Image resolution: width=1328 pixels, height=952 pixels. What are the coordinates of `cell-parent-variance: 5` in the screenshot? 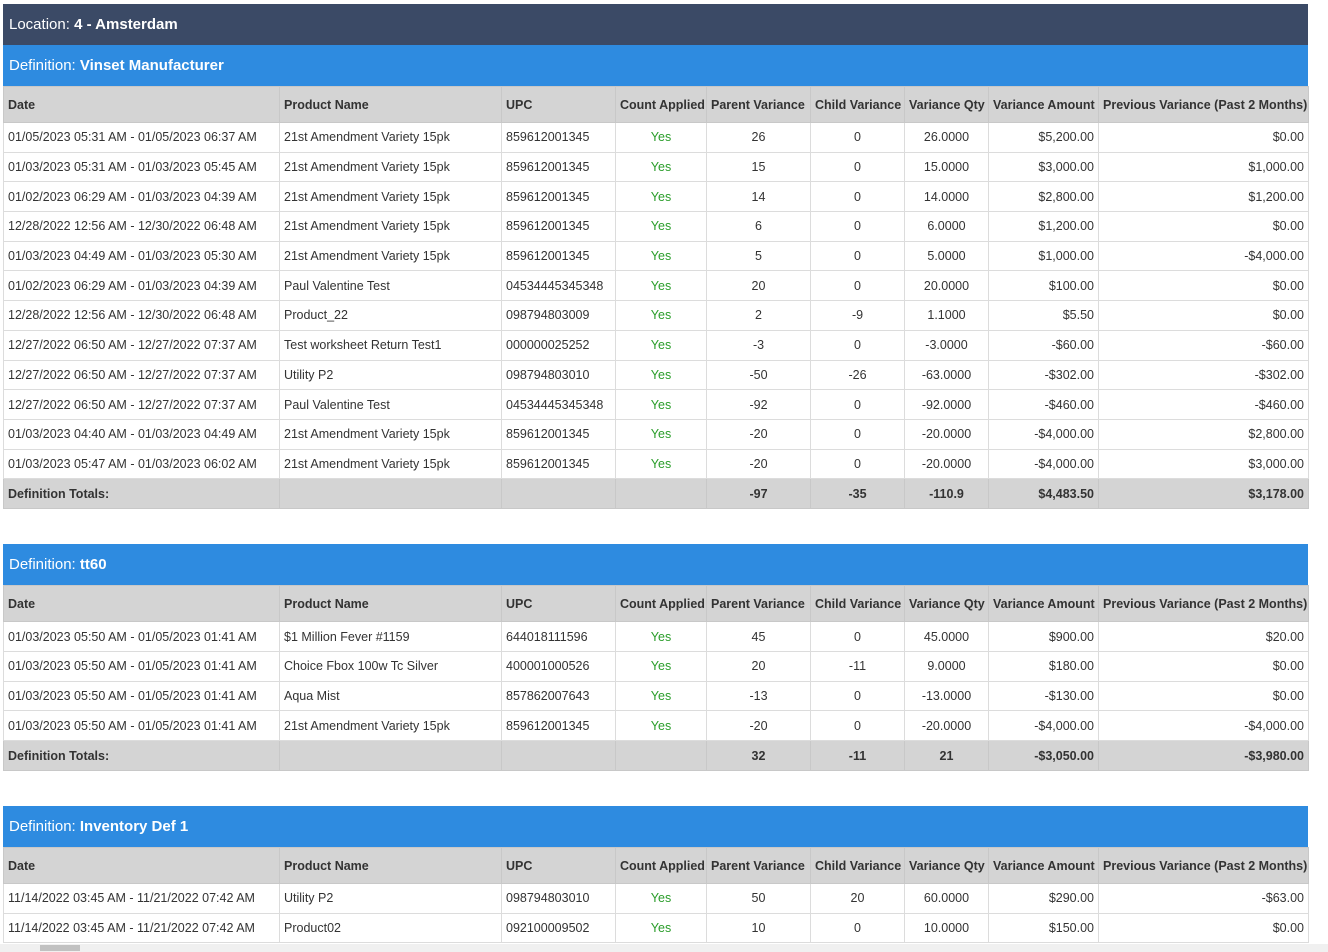 It's located at (758, 256).